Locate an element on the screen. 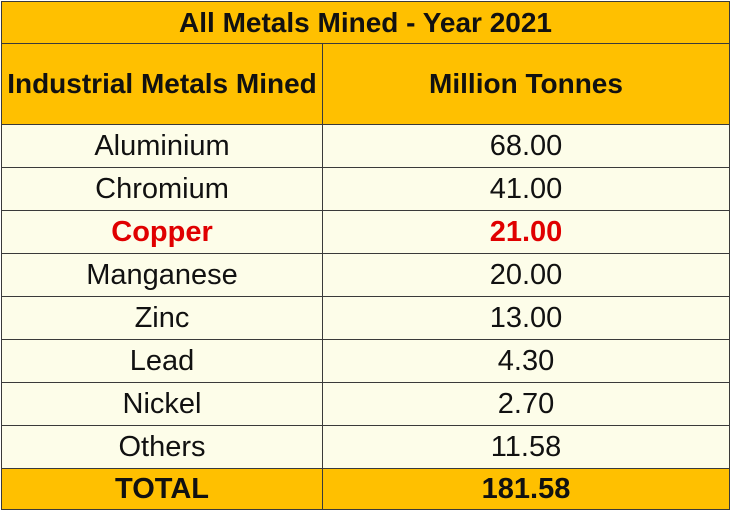 Image resolution: width=730 pixels, height=517 pixels. total-label: TOTAL is located at coordinates (162, 489).